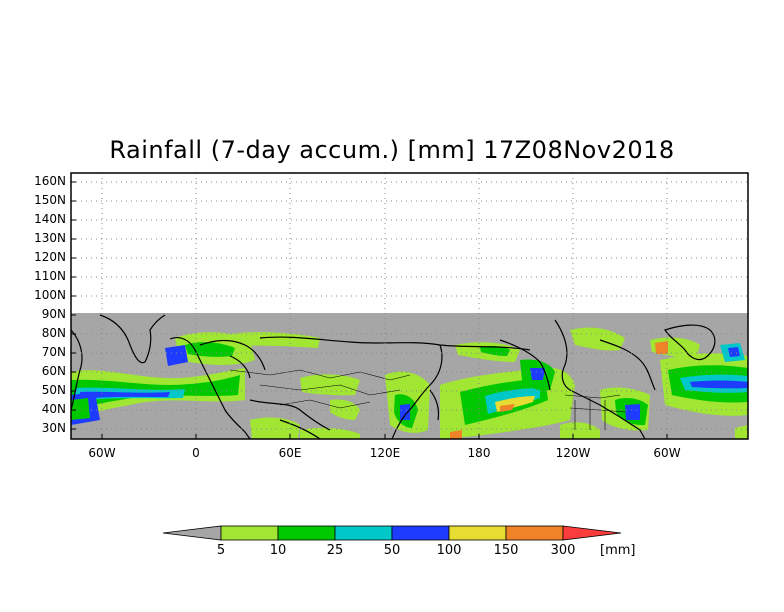  What do you see at coordinates (50, 295) in the screenshot?
I see `lat-label: 100N` at bounding box center [50, 295].